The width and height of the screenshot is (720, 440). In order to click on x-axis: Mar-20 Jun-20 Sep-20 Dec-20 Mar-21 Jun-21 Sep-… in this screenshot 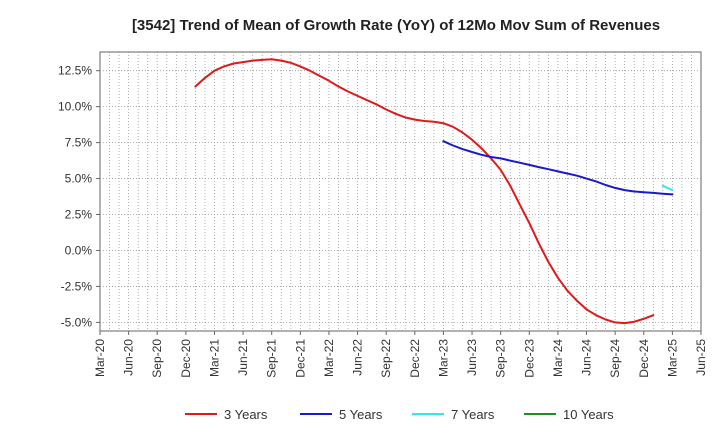, I will do `click(400, 354)`.